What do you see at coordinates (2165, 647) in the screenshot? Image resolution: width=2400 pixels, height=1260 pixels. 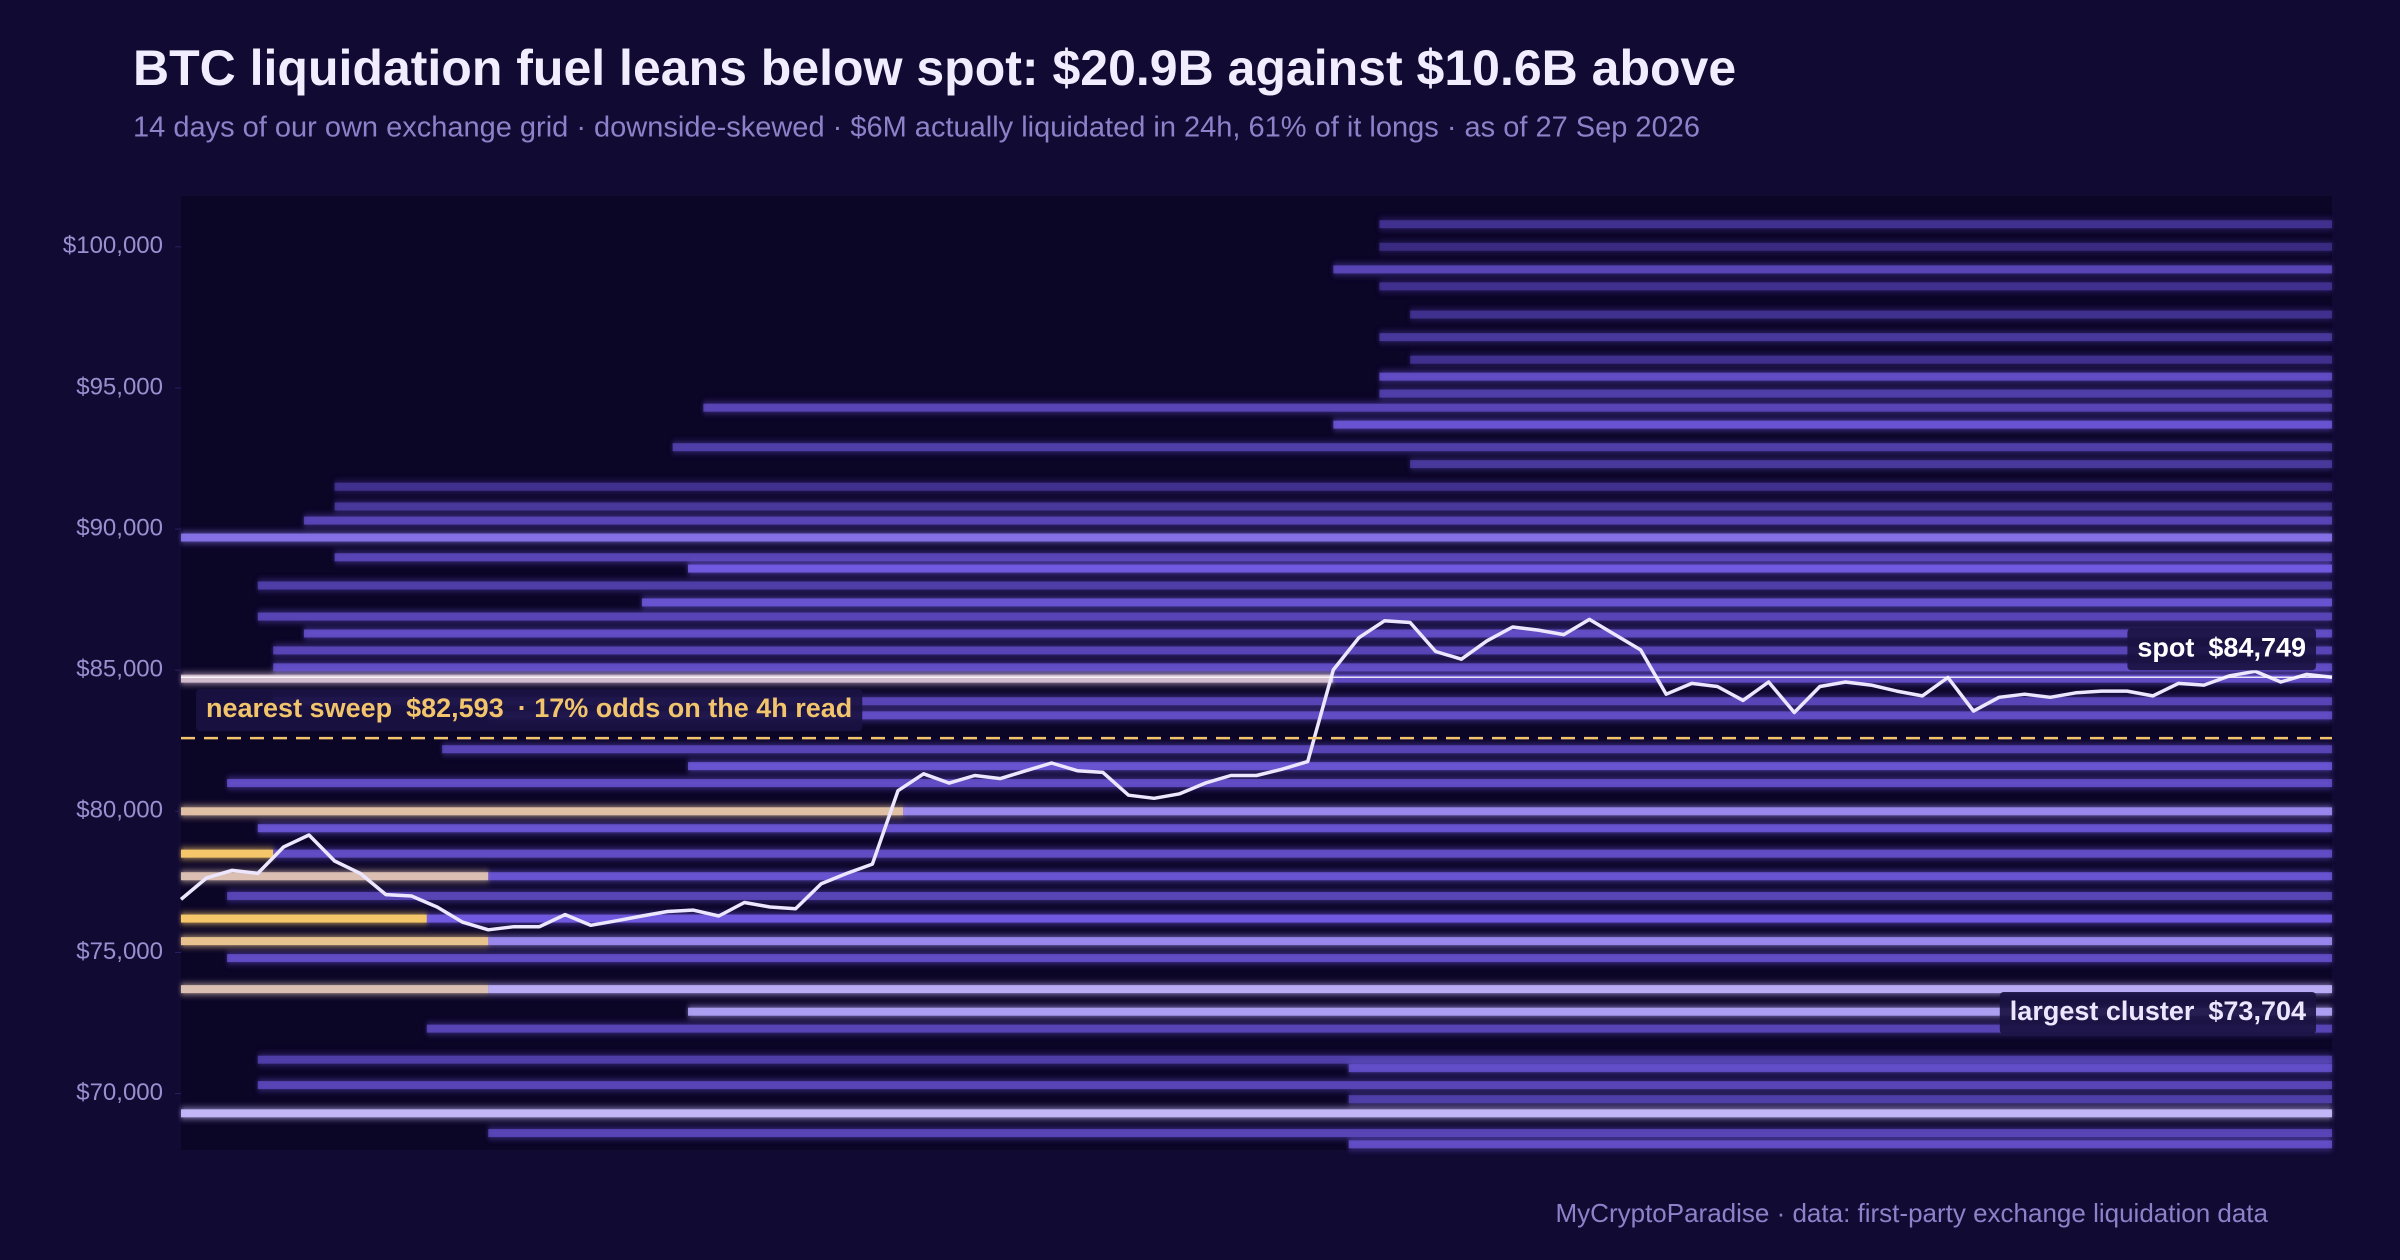 I see `label-part: spot` at bounding box center [2165, 647].